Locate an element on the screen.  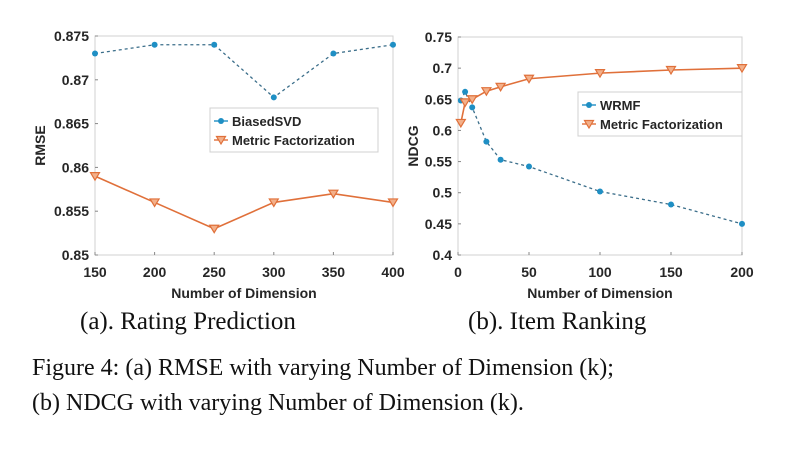
y-axis-label: RMSE is located at coordinates (40, 145).